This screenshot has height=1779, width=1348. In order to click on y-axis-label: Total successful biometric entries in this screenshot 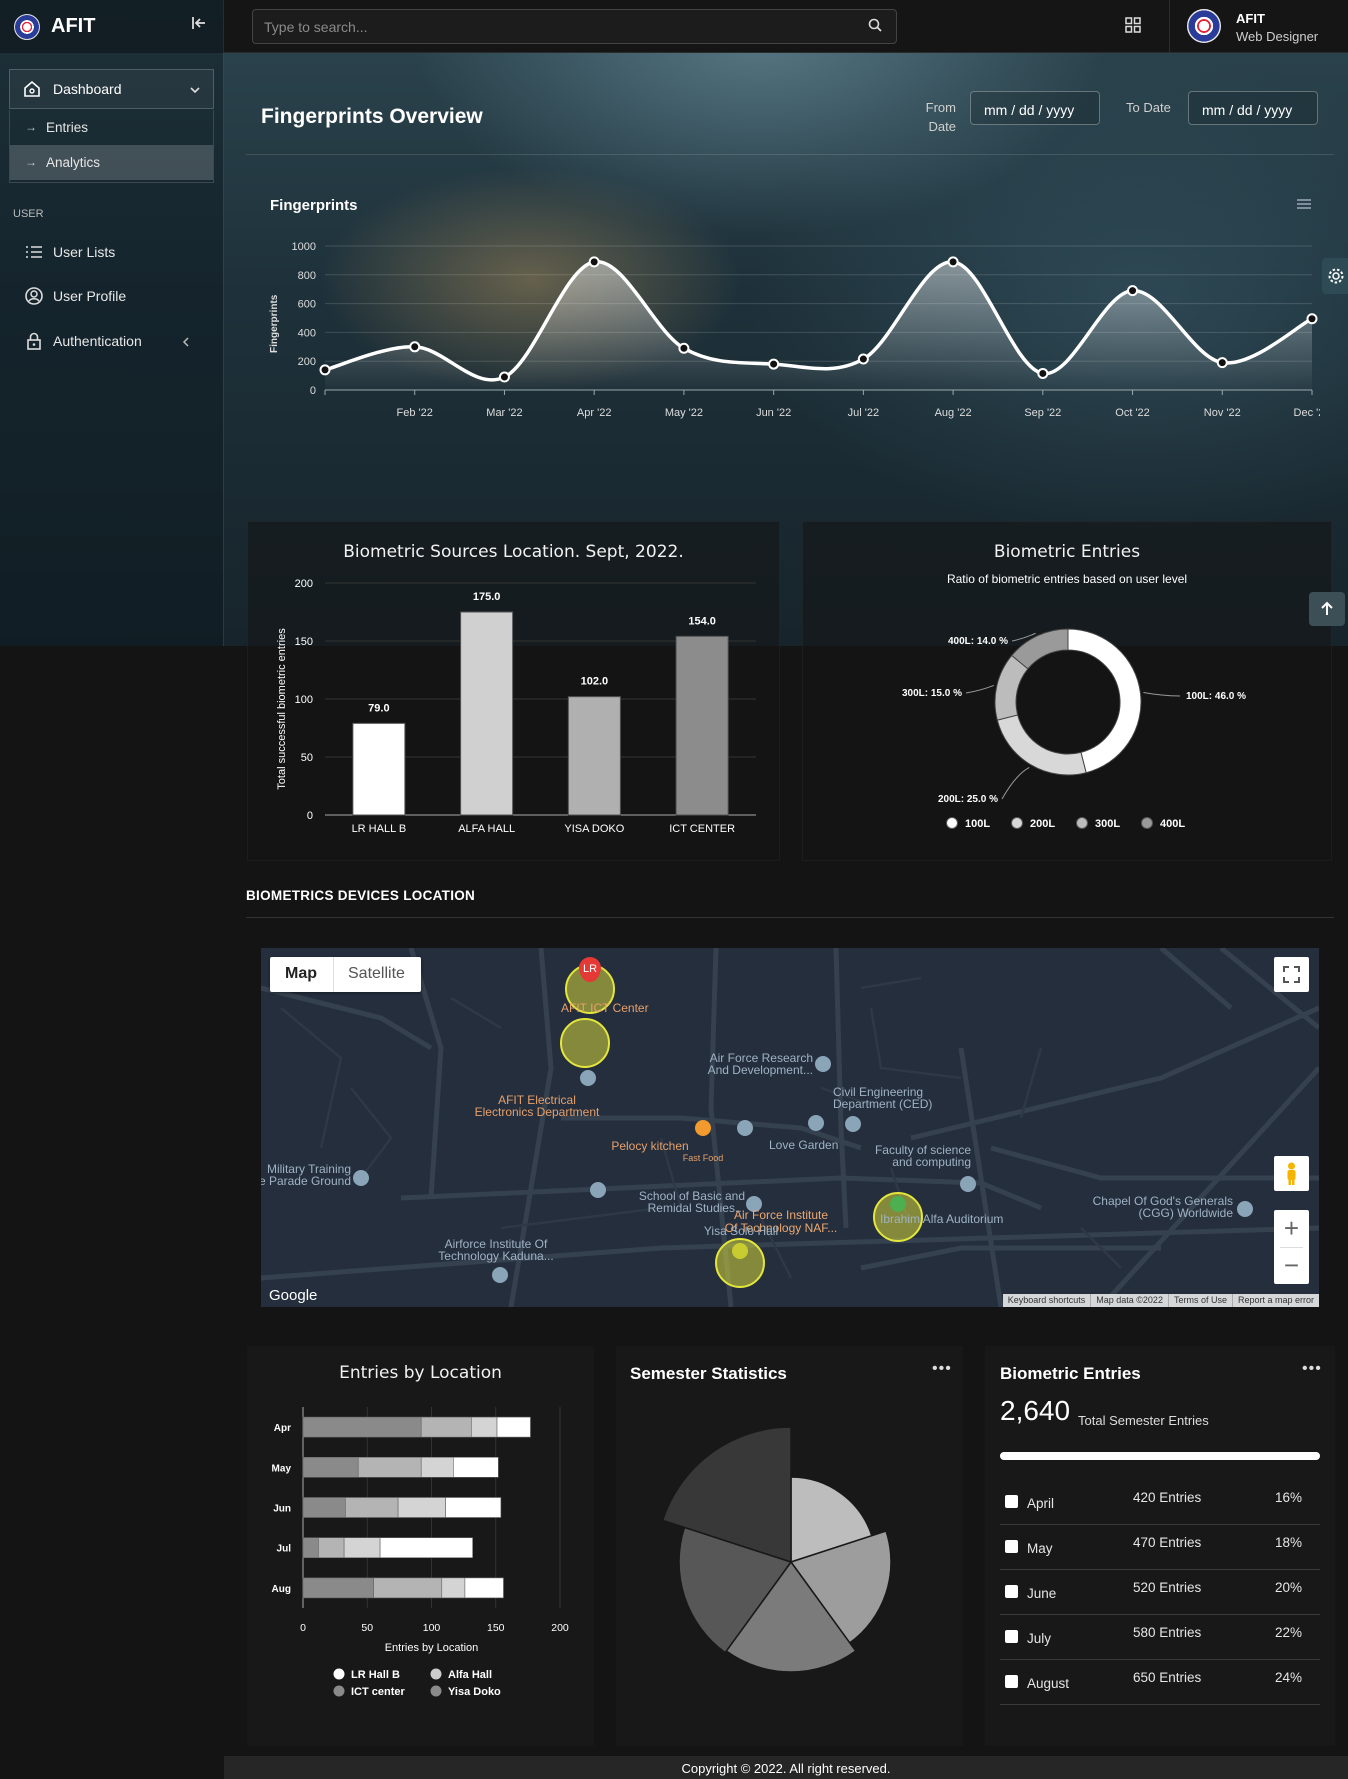, I will do `click(282, 709)`.